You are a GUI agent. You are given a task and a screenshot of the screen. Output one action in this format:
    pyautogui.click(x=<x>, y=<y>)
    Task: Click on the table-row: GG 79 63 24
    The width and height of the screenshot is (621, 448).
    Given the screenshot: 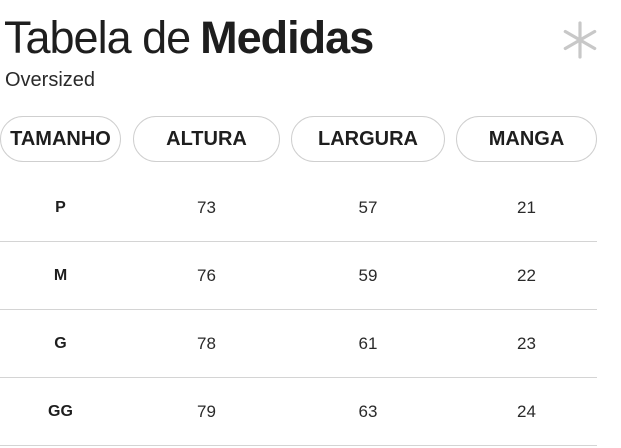 What is the action you would take?
    pyautogui.click(x=298, y=412)
    